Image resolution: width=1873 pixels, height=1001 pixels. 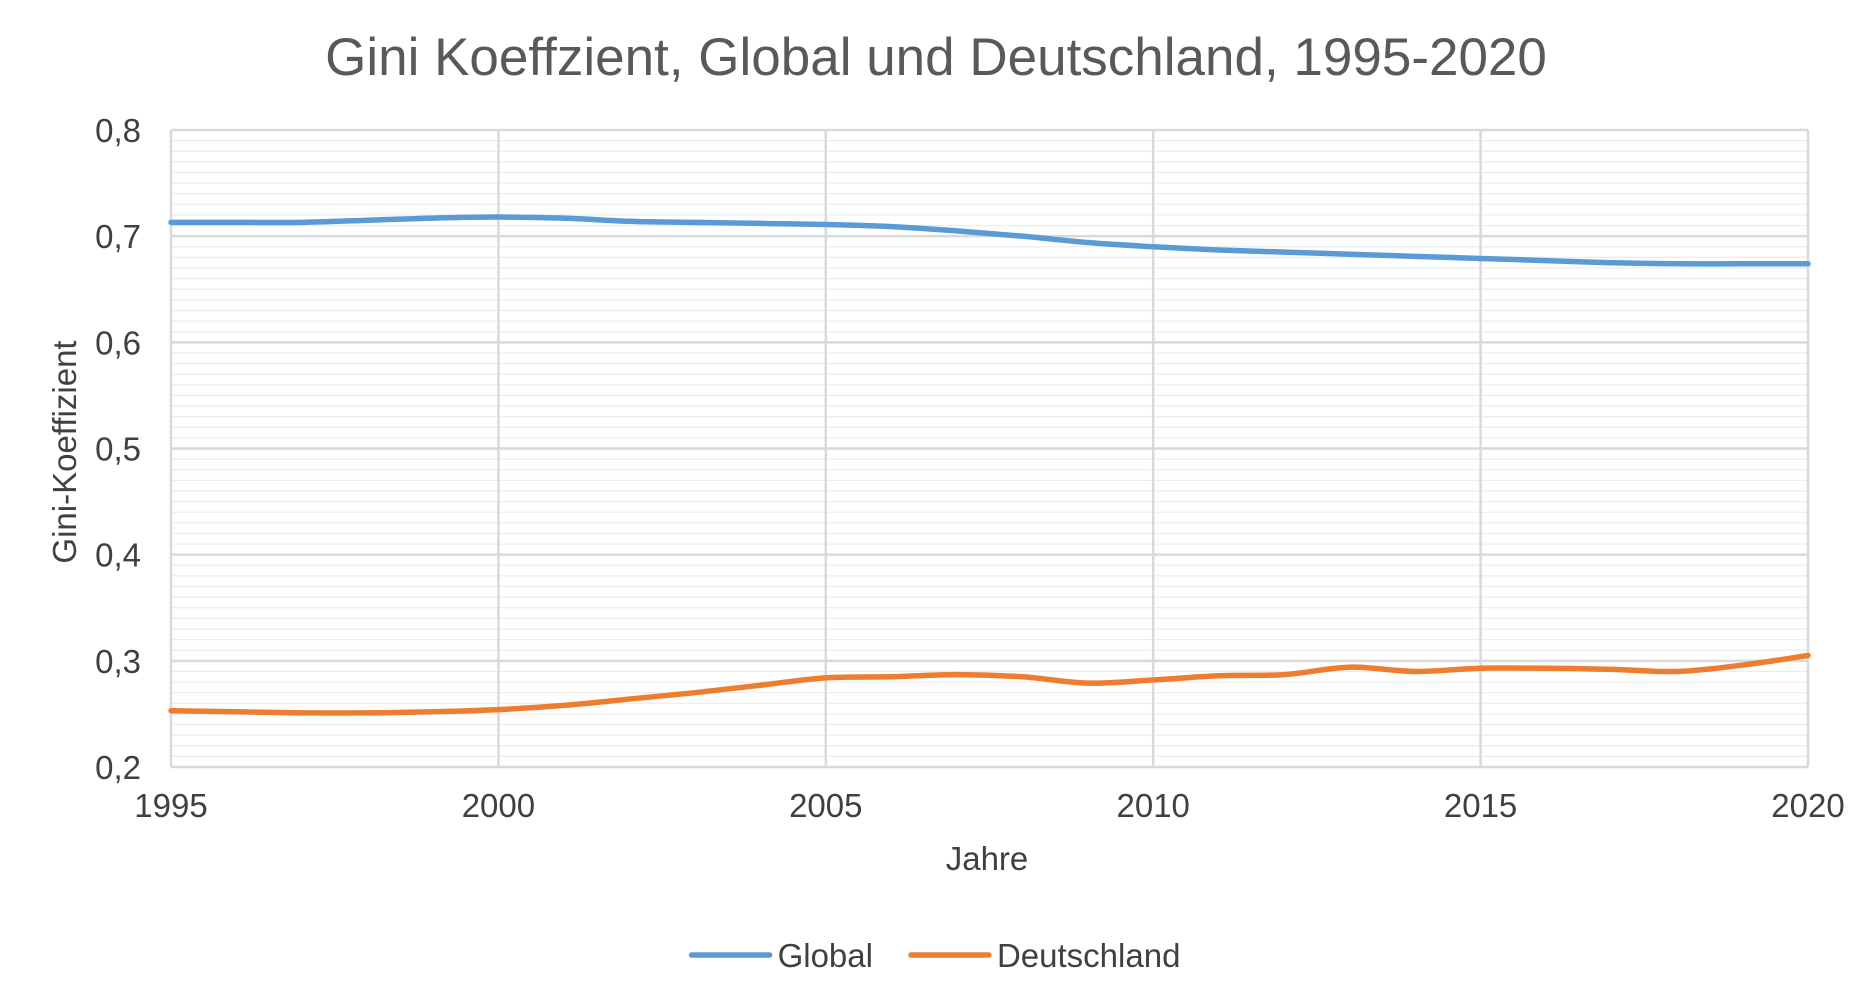 What do you see at coordinates (118, 342) in the screenshot?
I see `y-tick-label: 0,6` at bounding box center [118, 342].